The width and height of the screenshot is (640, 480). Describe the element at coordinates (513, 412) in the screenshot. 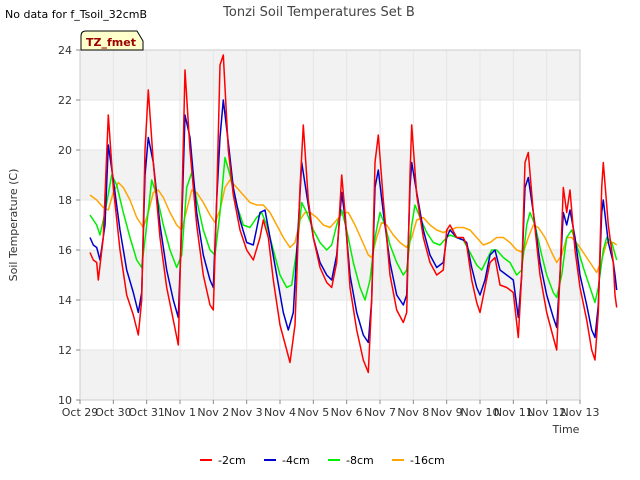

I see `x-tick-label: Nov 11` at that location.